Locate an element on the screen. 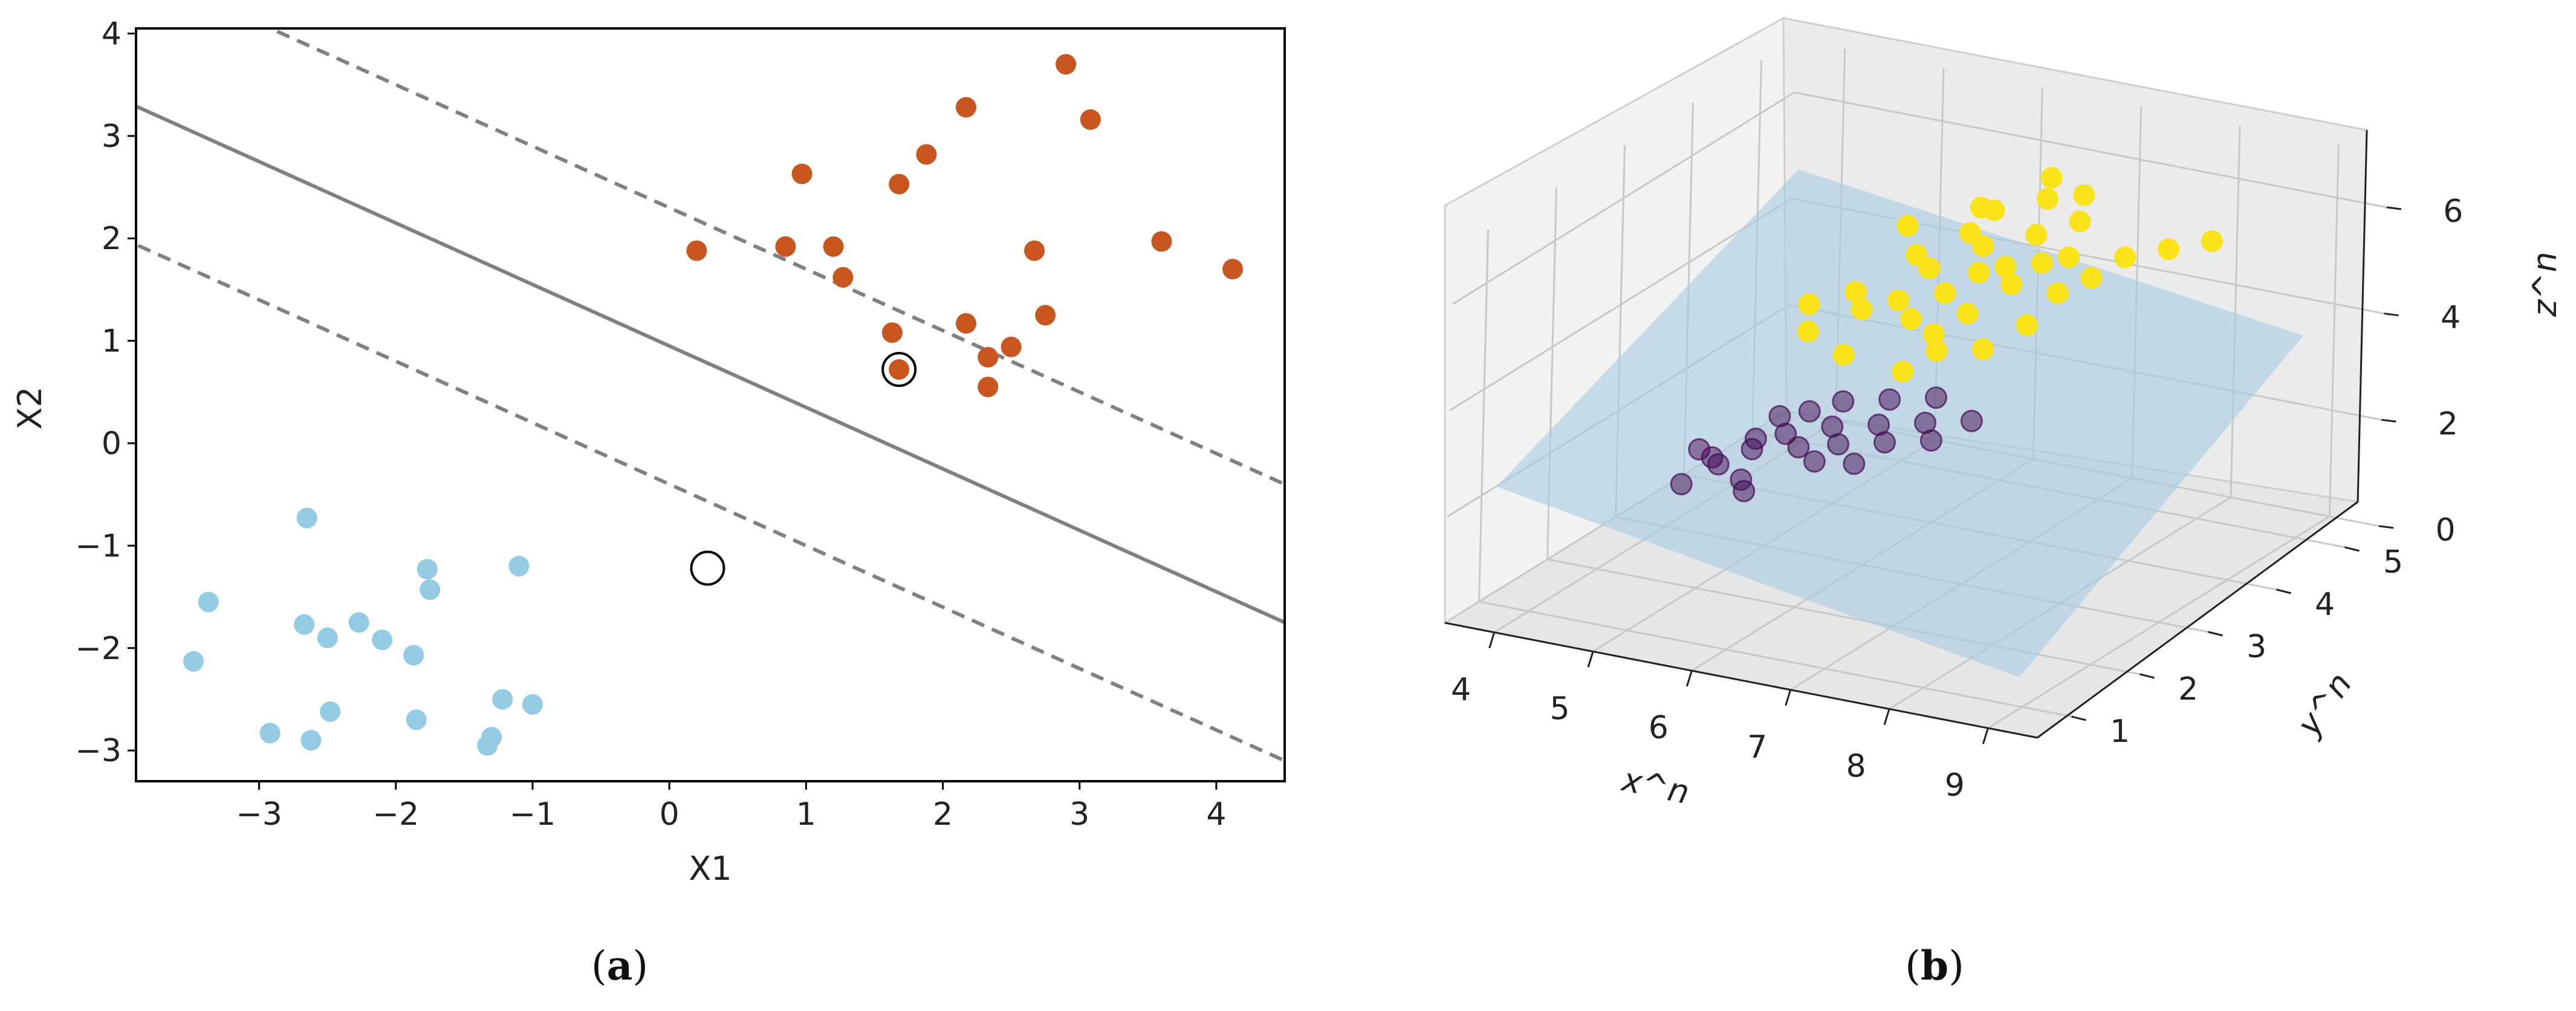 The width and height of the screenshot is (2576, 1011). z-tick-label-3d: 0 is located at coordinates (2445, 530).